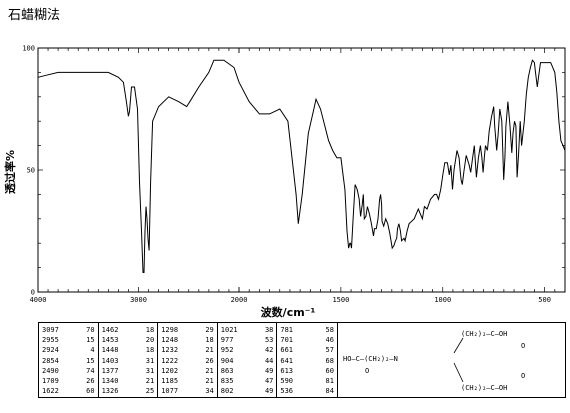 Image resolution: width=570 pixels, height=413 pixels. I want to click on peak-transmittance: 42, so click(269, 350).